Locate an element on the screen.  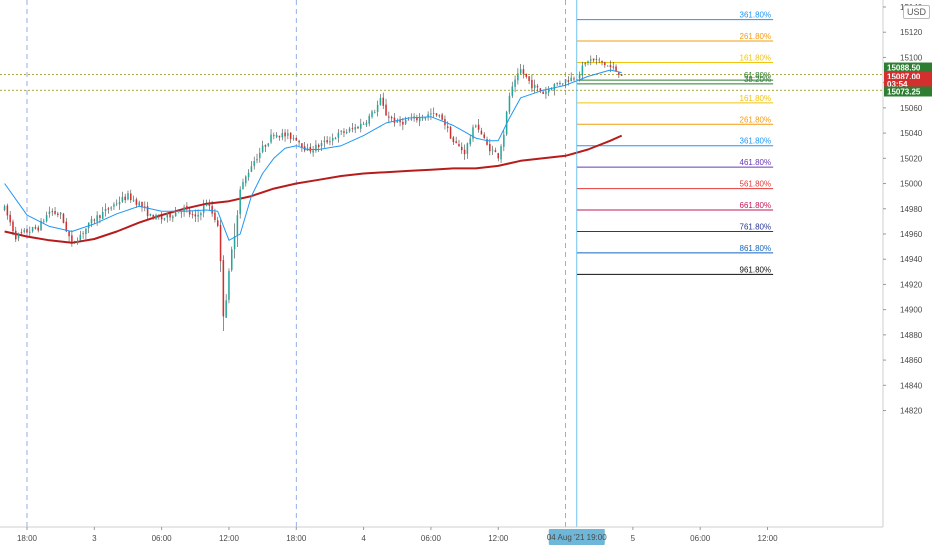
ema-slow-line is located at coordinates (313, 189).